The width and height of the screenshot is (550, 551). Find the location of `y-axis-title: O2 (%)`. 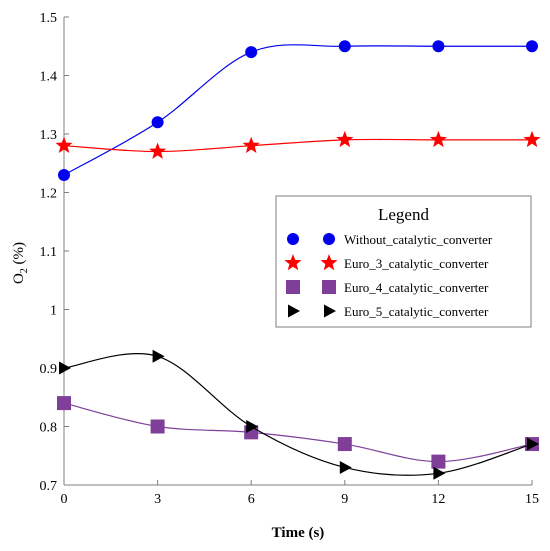

y-axis-title: O2 (%) is located at coordinates (20, 263).